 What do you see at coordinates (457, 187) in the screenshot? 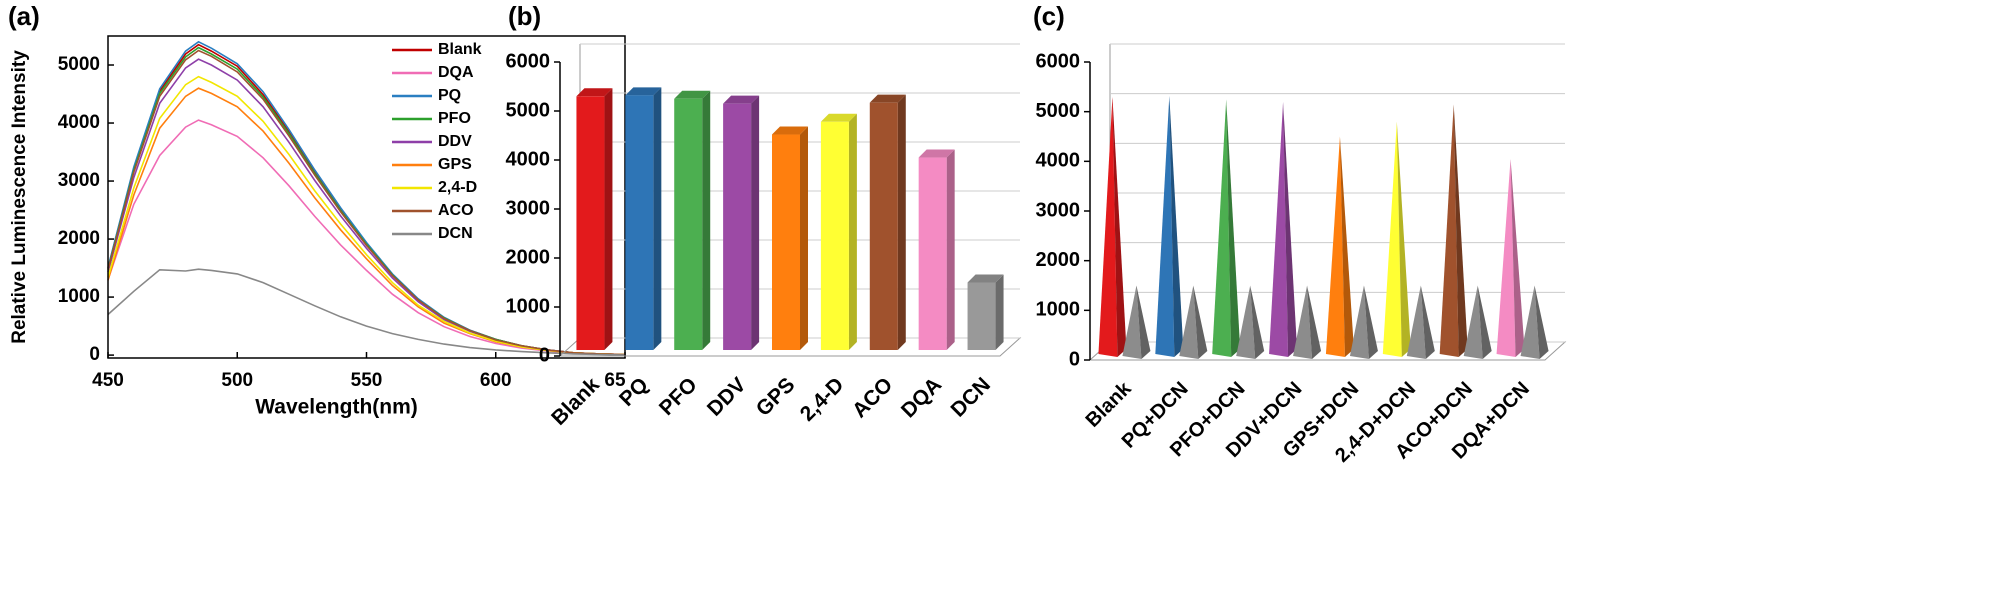
I see `legend-label: 2,4-D` at bounding box center [457, 187].